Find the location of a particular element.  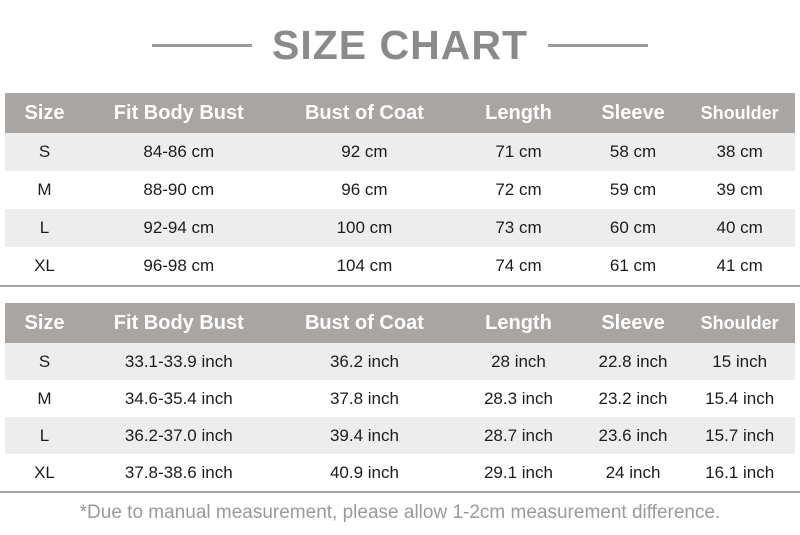

measurement-cell: 72 cm is located at coordinates (518, 189).